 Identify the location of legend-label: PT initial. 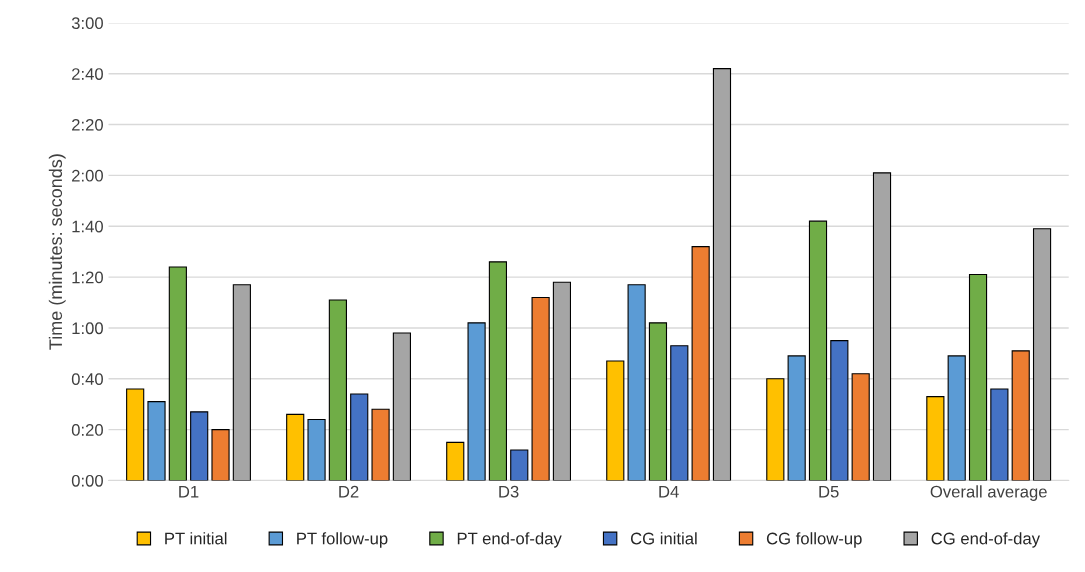
(196, 538).